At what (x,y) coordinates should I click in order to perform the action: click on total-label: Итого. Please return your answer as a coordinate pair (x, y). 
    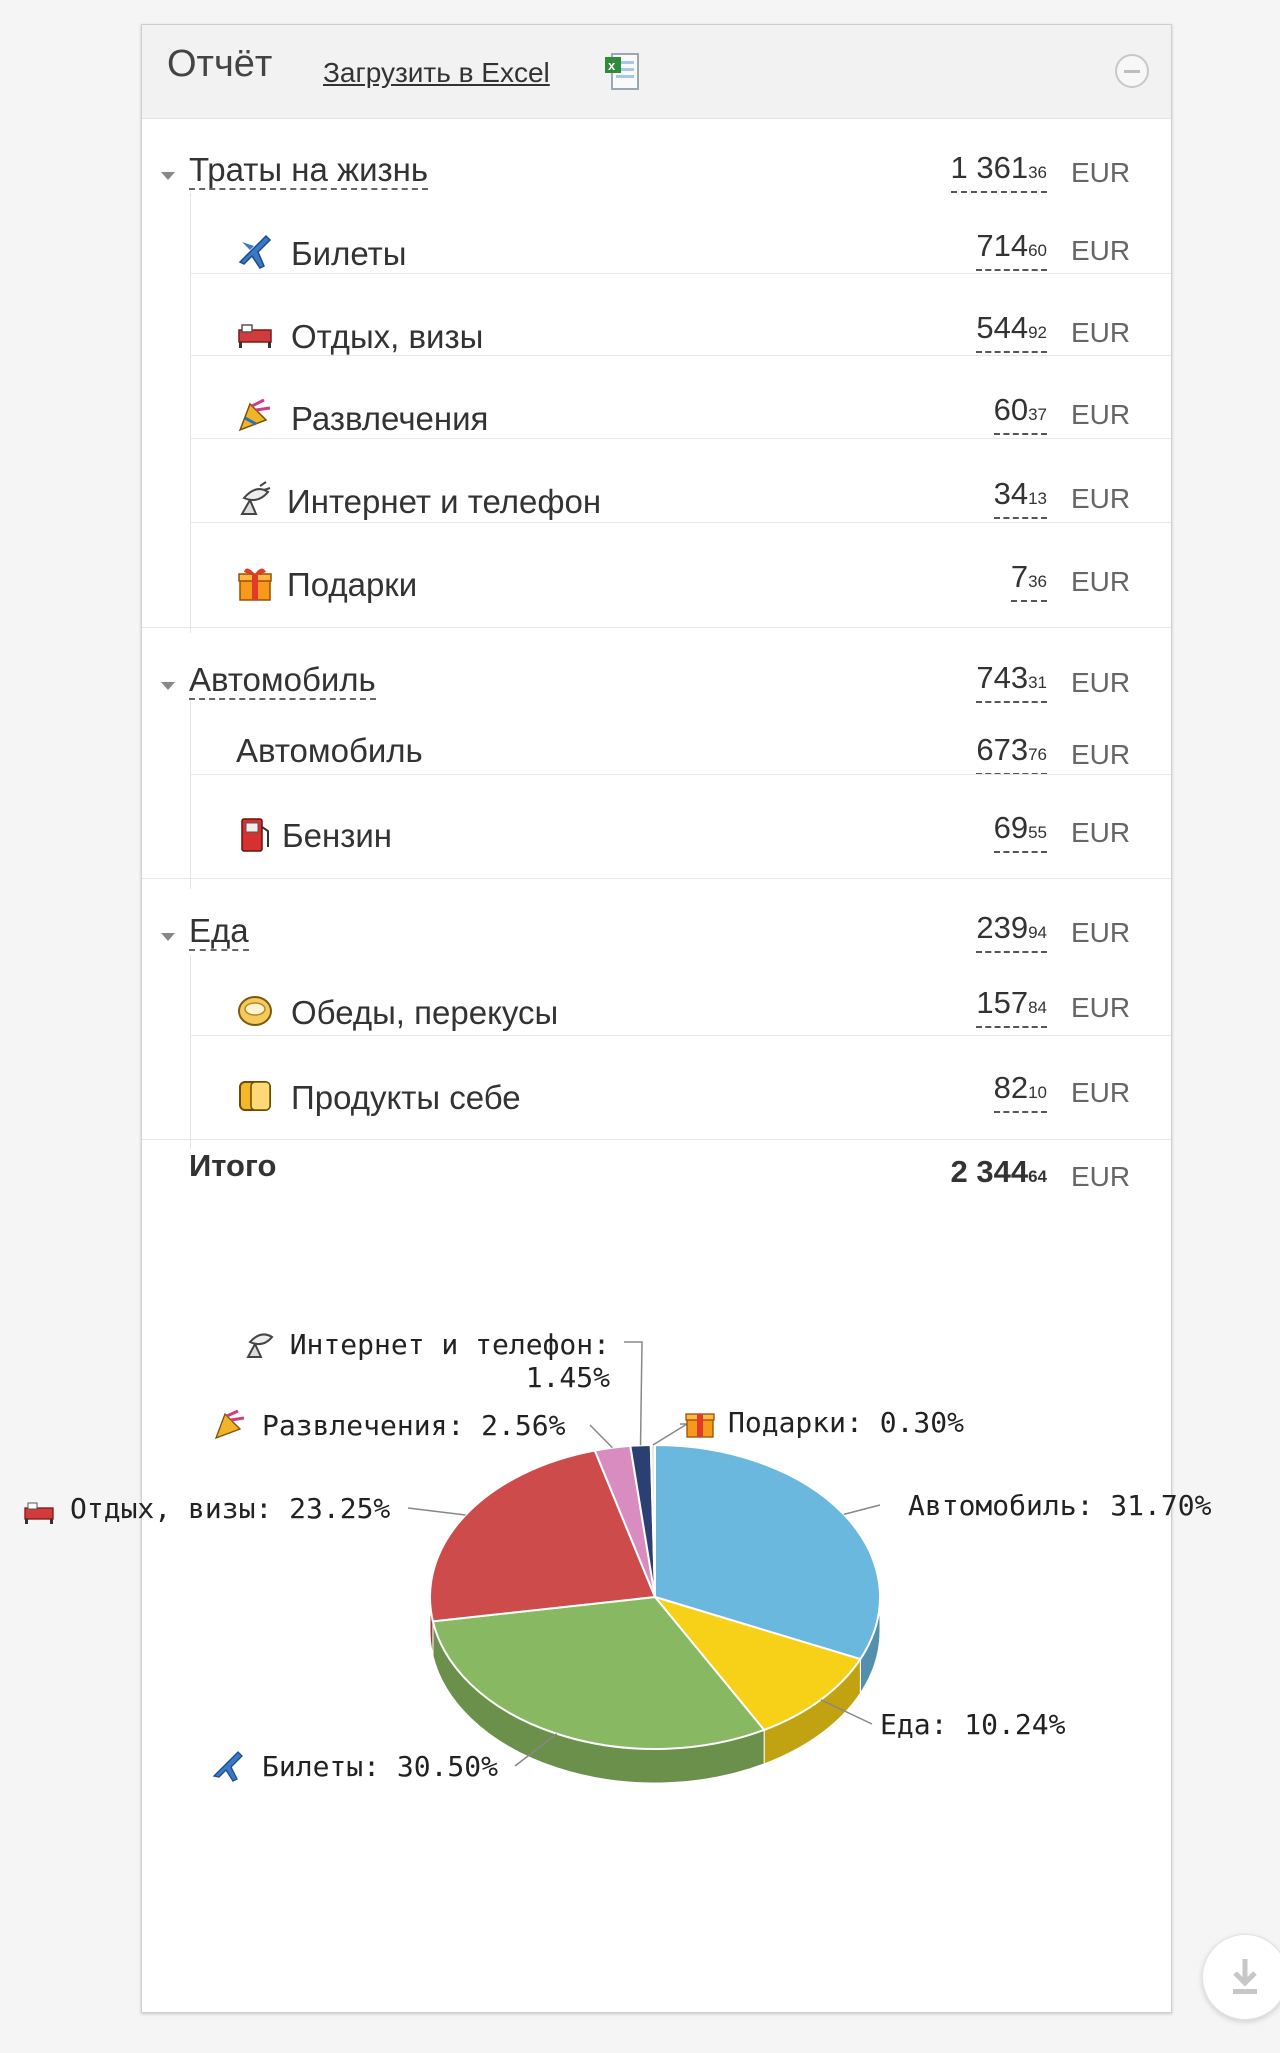
    Looking at the image, I should click on (233, 1165).